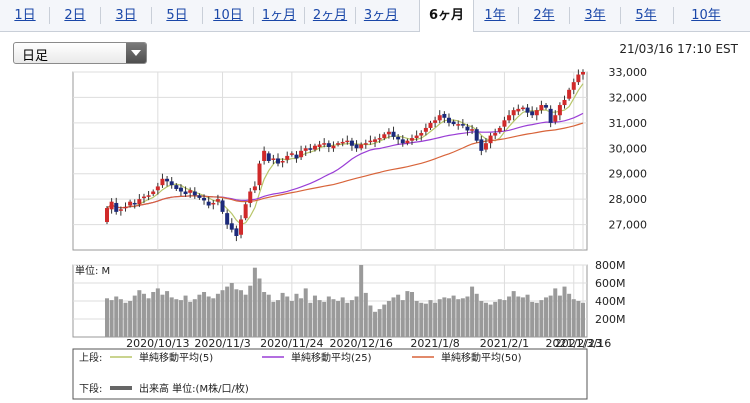 Image resolution: width=750 pixels, height=403 pixels. Describe the element at coordinates (434, 343) in the screenshot. I see `x-tick-label: 2021/1/8` at that location.